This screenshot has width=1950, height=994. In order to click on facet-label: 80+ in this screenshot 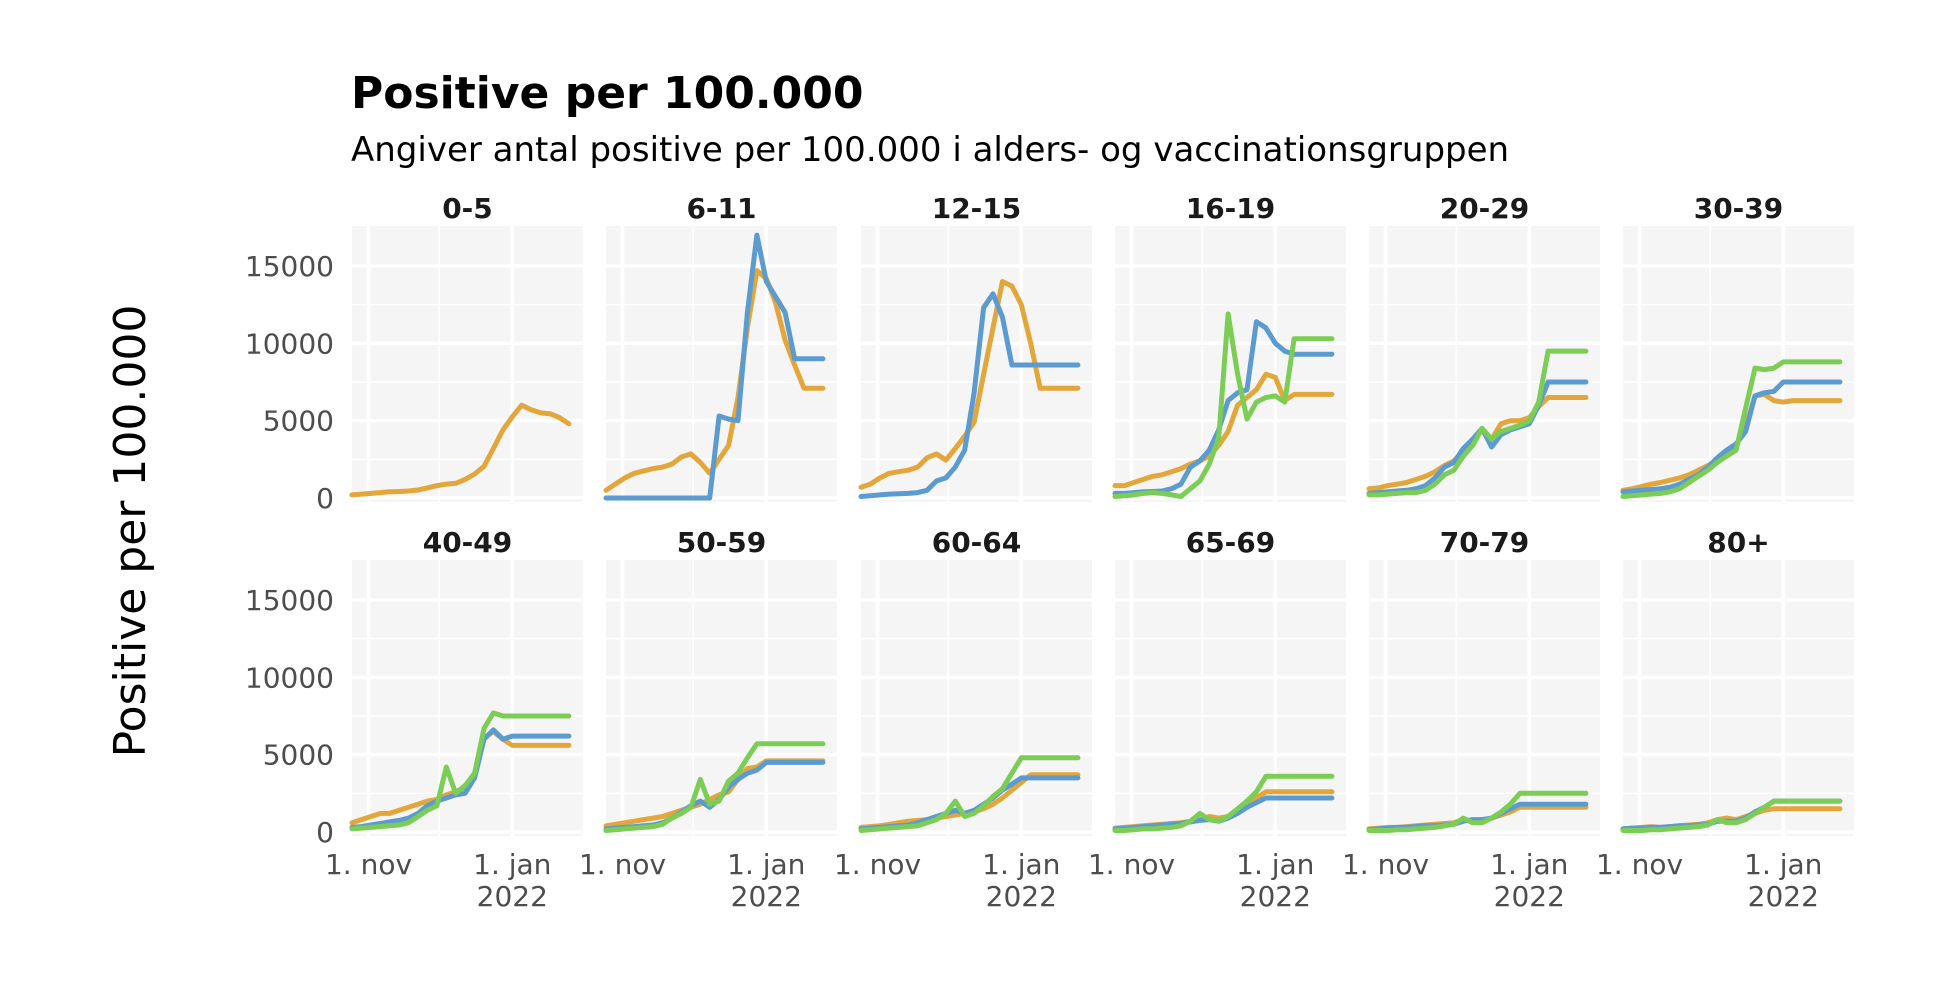, I will do `click(1738, 542)`.